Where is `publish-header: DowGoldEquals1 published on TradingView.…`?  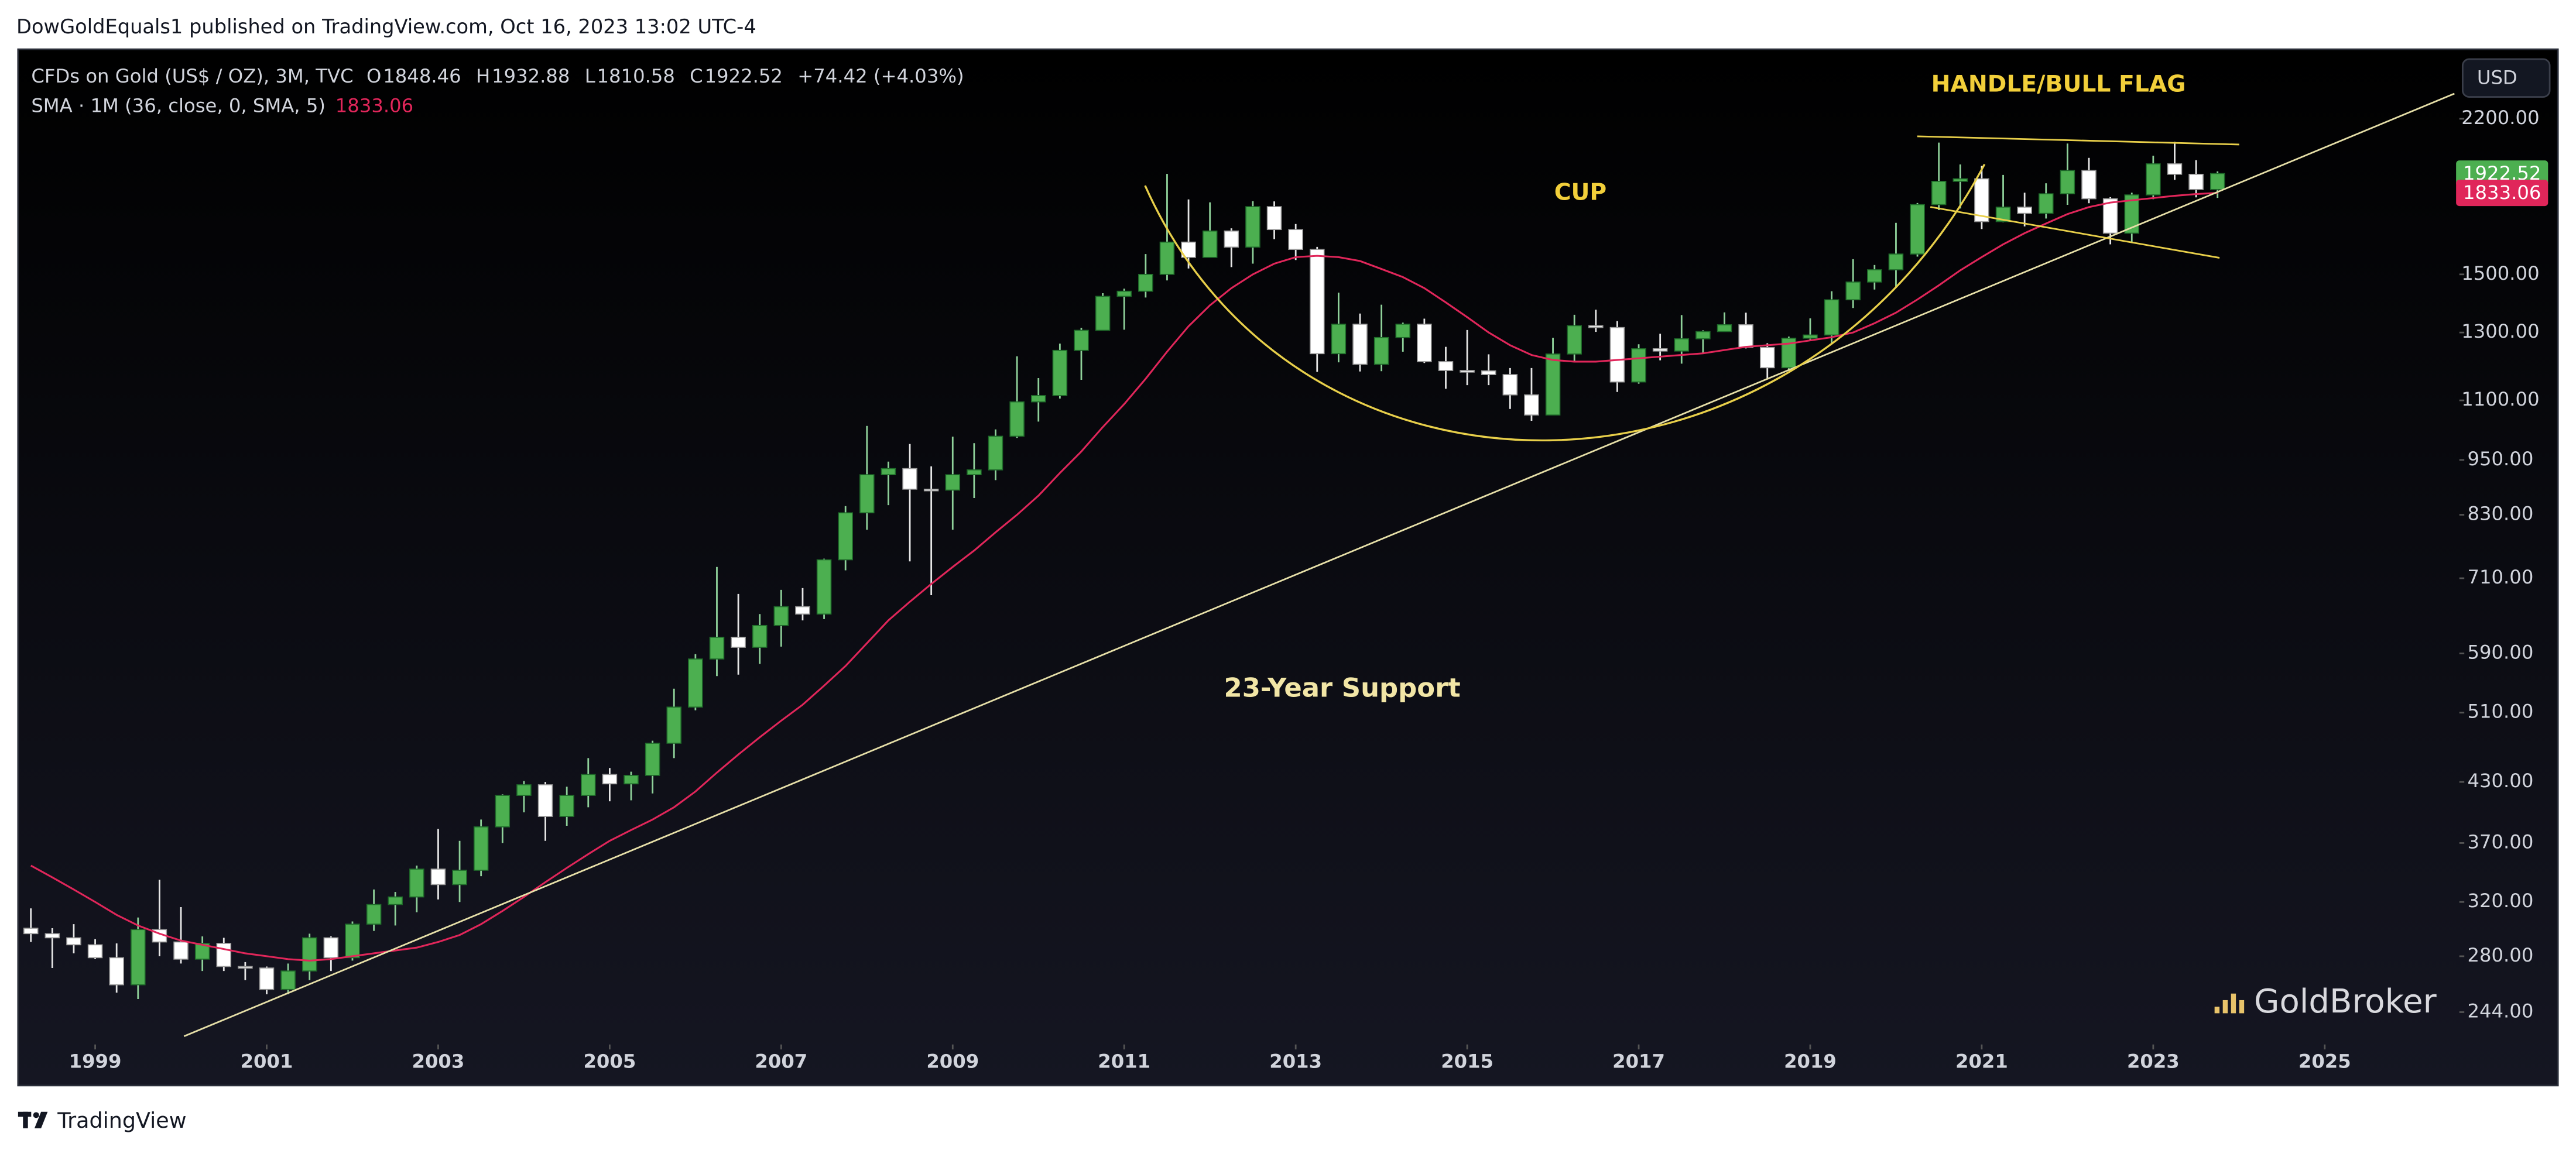
publish-header: DowGoldEquals1 published on TradingView.… is located at coordinates (386, 26).